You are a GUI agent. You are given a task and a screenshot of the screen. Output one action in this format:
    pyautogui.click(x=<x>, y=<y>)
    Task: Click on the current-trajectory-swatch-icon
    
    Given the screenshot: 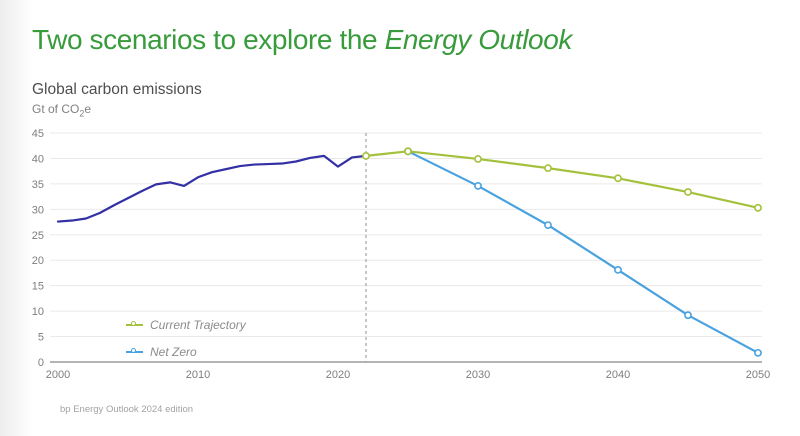 What is the action you would take?
    pyautogui.click(x=134, y=325)
    